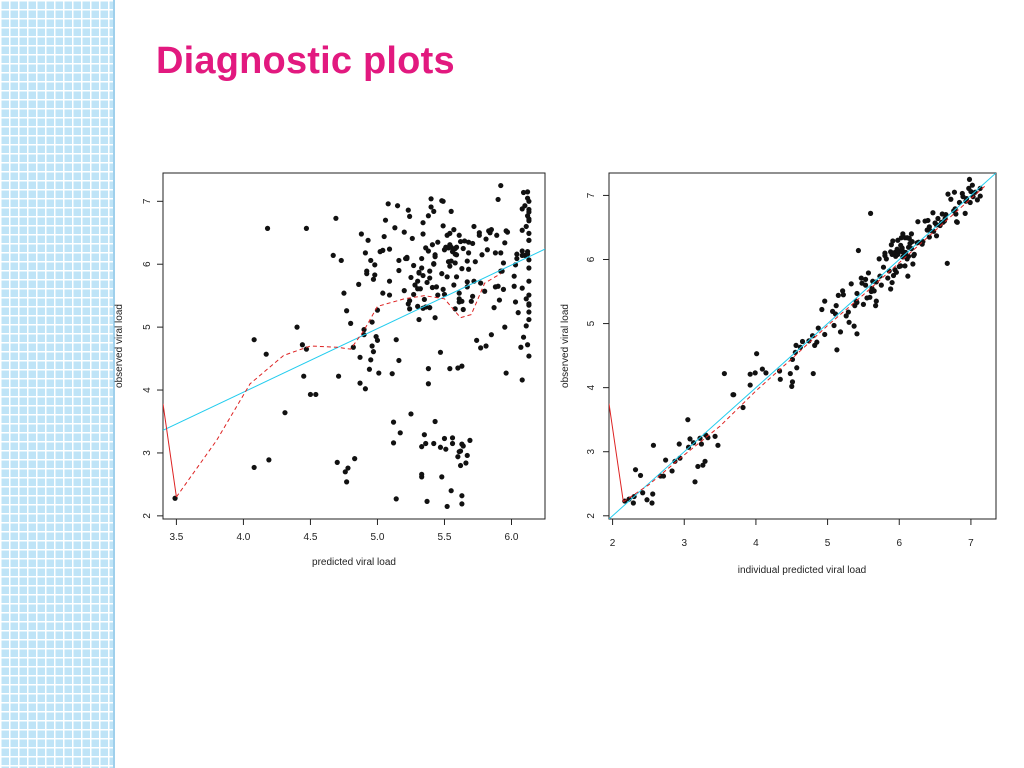  Describe the element at coordinates (176, 537) in the screenshot. I see `x-tick-label: 3.5` at that location.